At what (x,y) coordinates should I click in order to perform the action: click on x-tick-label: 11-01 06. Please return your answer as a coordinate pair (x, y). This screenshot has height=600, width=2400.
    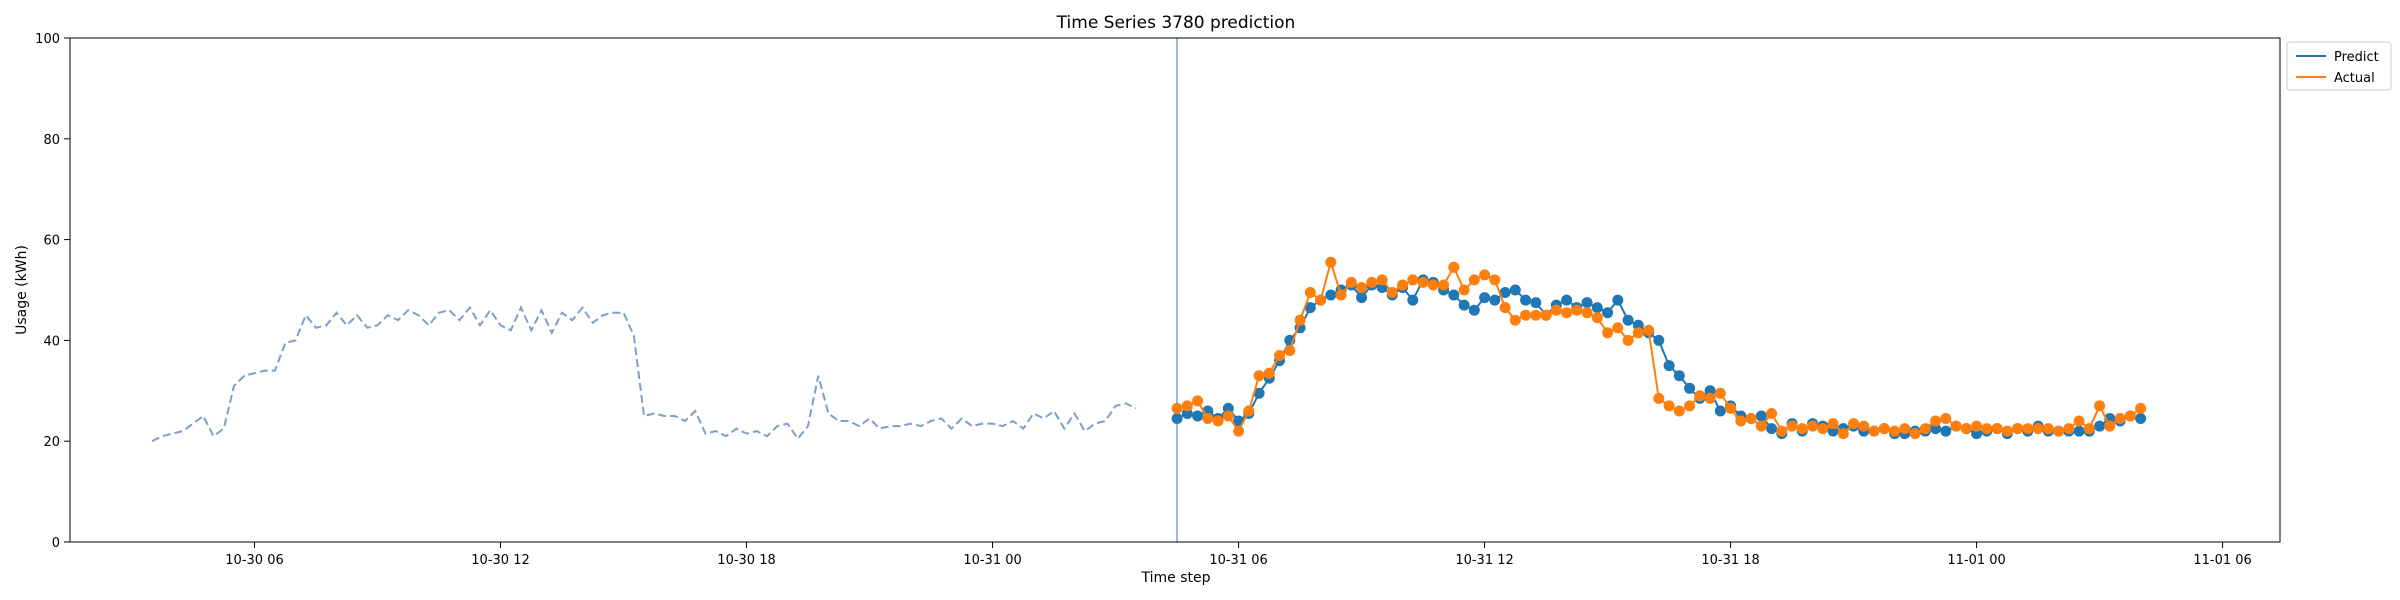
    Looking at the image, I should click on (2222, 560).